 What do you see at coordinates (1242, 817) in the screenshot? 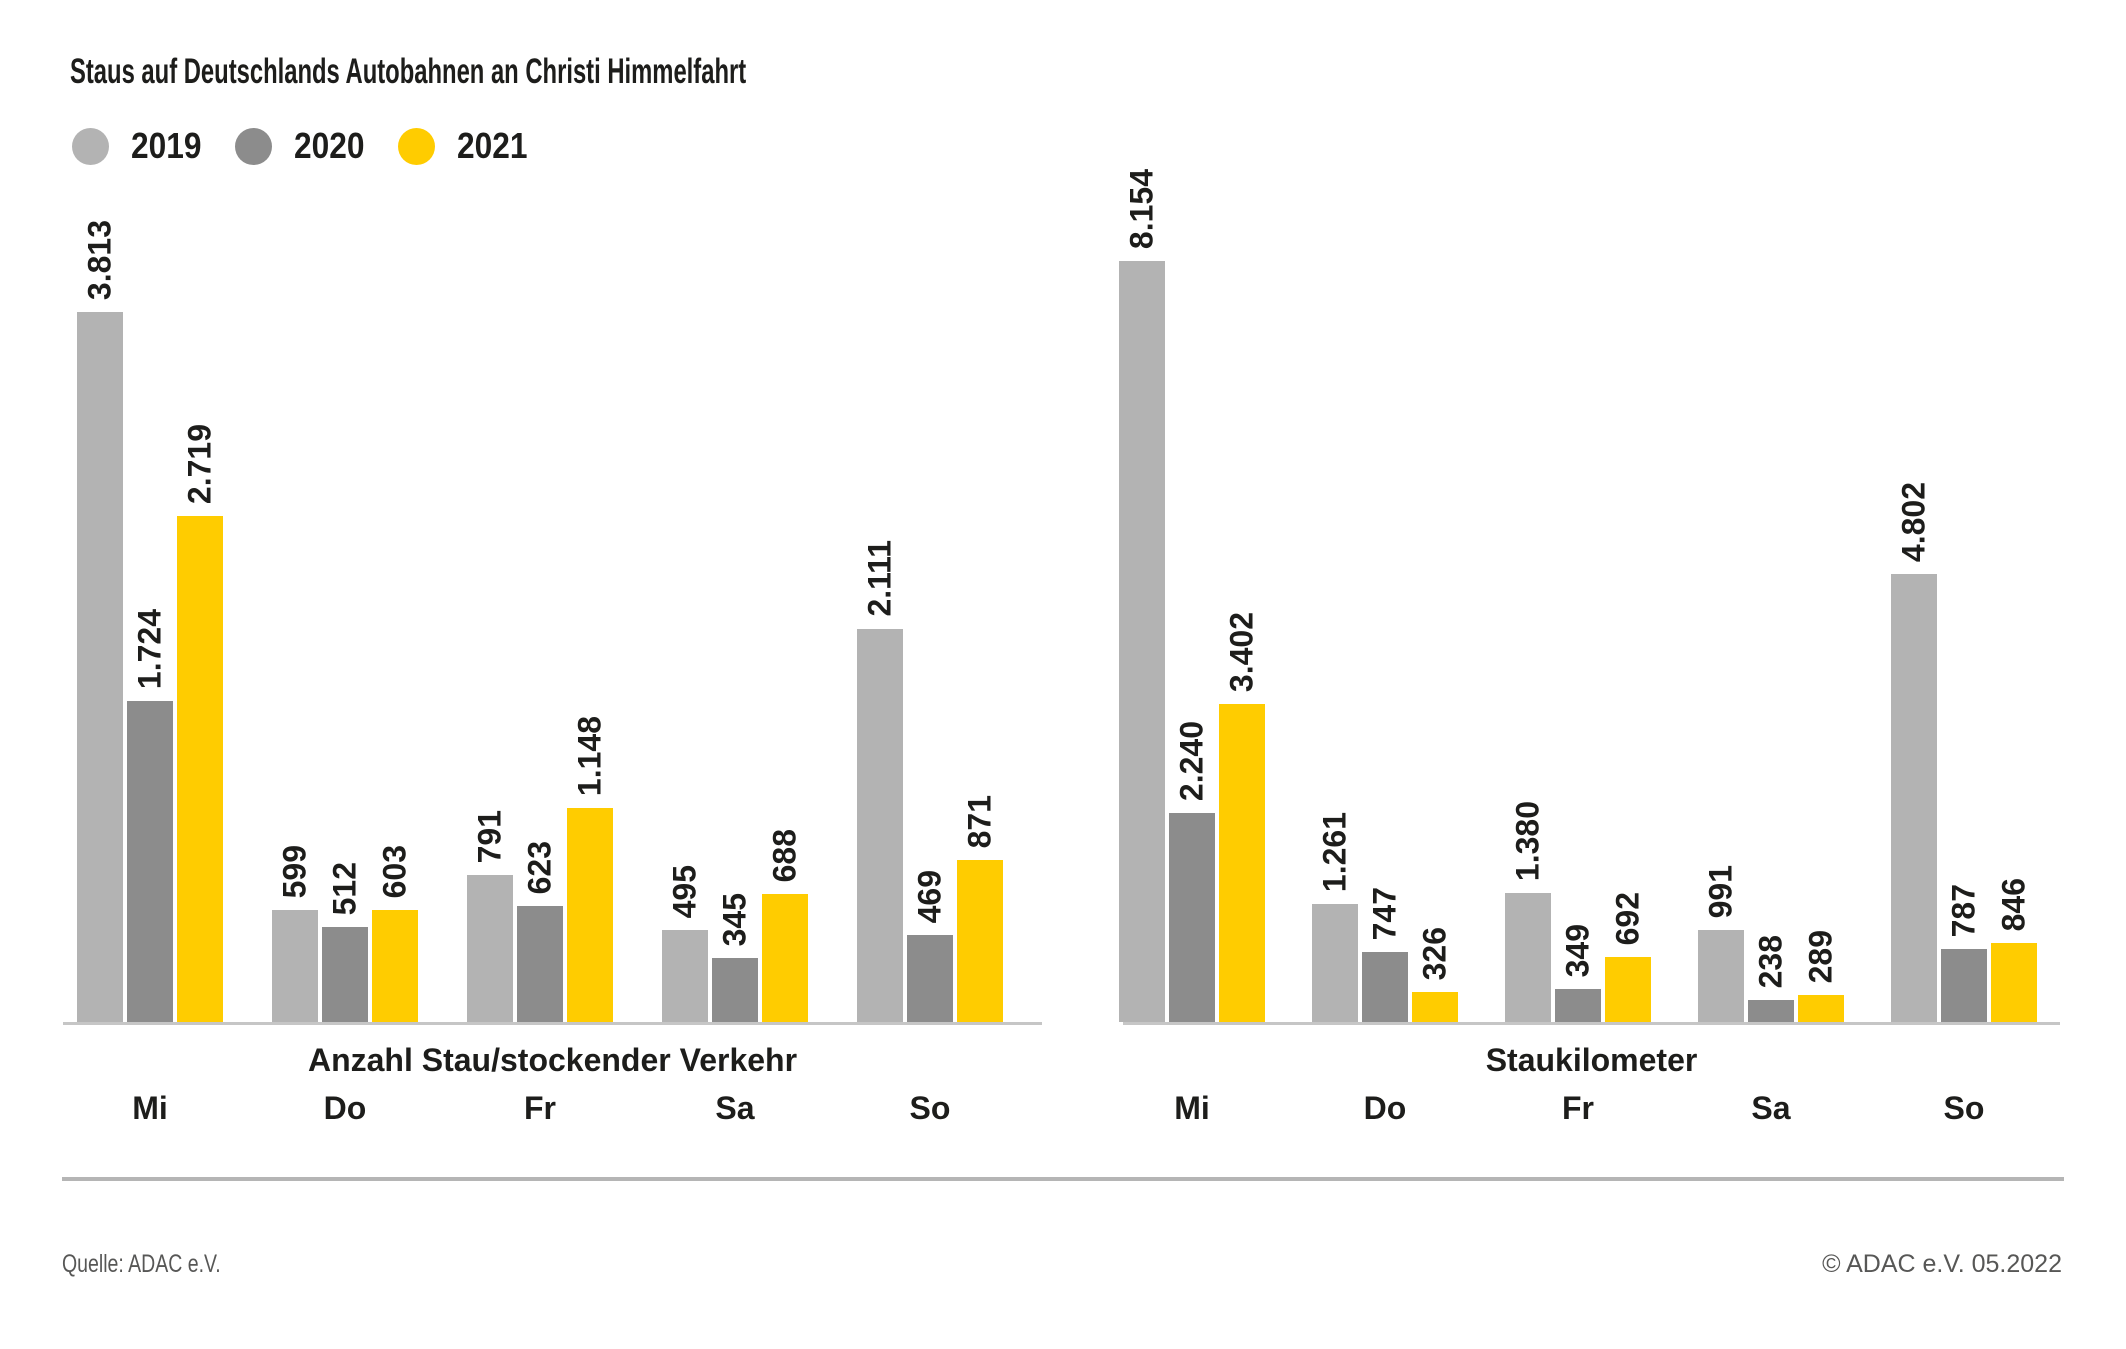
I see `bar-2021-Mi: 3.402` at bounding box center [1242, 817].